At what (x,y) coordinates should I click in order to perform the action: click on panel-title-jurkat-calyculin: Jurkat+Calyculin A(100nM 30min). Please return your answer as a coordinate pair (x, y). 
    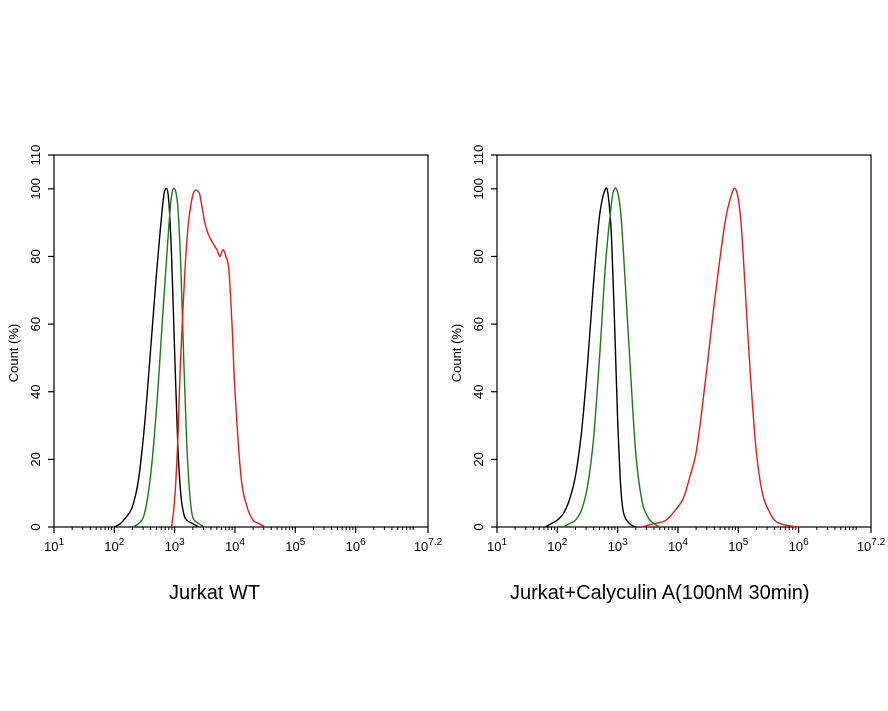
    Looking at the image, I should click on (660, 593).